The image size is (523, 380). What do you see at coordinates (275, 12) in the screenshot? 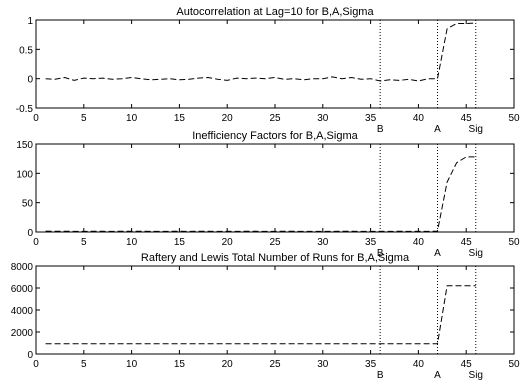
I see `chart-title: Autocorrelation at Lag=10 for B,A,Sigma` at bounding box center [275, 12].